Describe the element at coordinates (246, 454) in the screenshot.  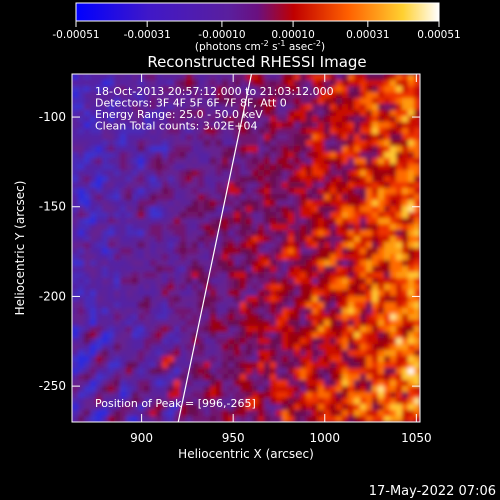
I see `x-axis-label: Heliocentric X (arcsec)` at that location.